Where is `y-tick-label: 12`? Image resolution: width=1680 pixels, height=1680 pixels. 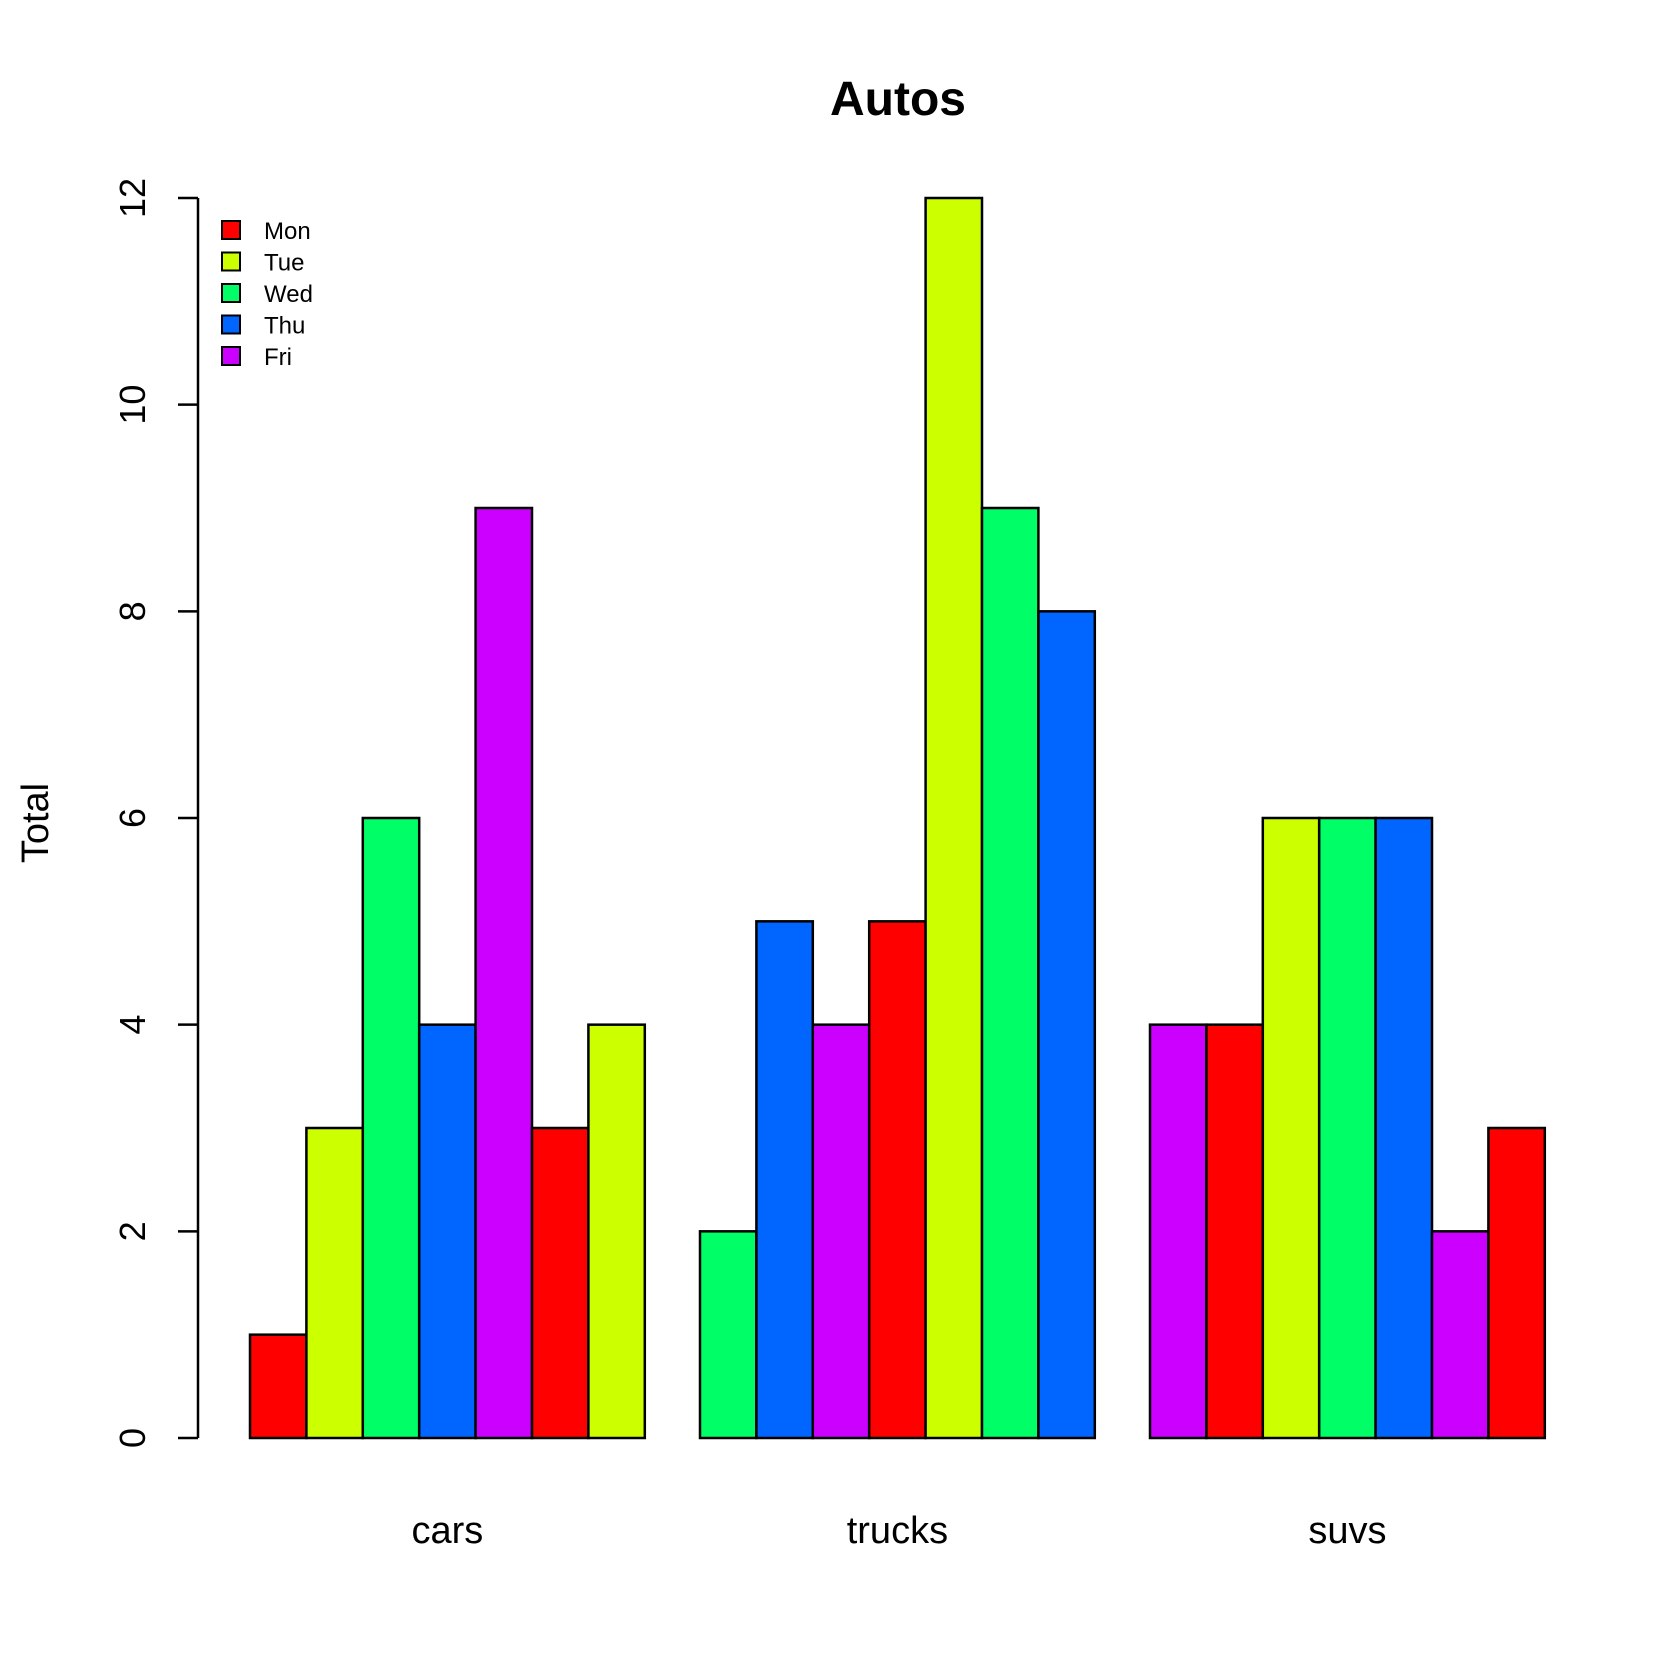 y-tick-label: 12 is located at coordinates (132, 198).